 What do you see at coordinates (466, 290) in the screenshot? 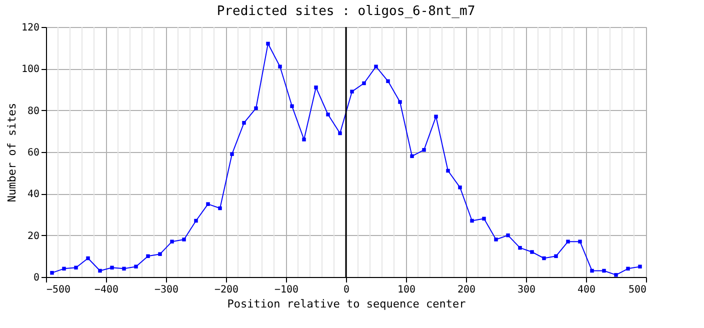
I see `x-tick-label: 200` at bounding box center [466, 290].